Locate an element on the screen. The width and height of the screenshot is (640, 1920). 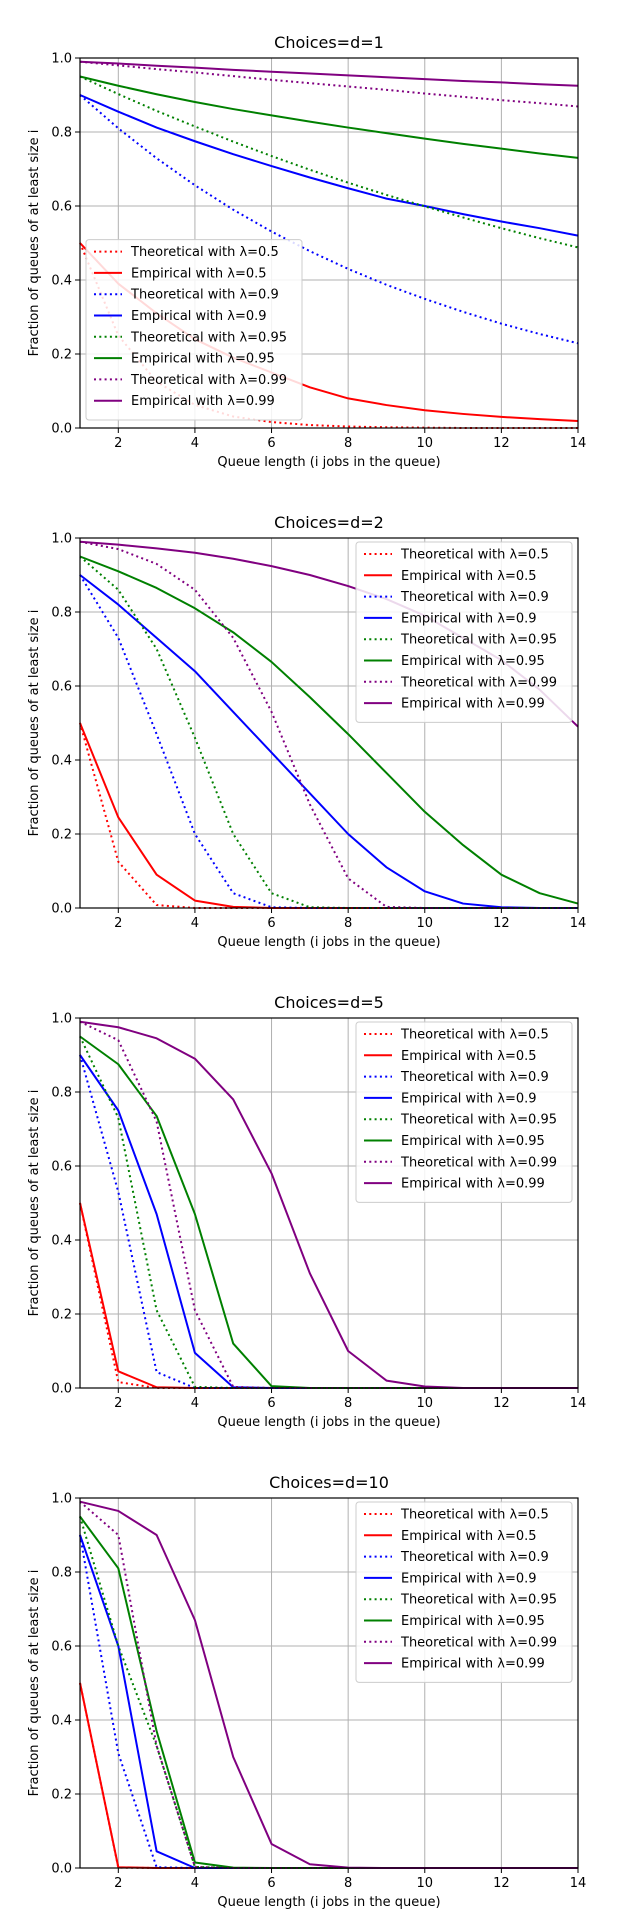
chart-4-xtick-label-2: 6 is located at coordinates (271, 1883).